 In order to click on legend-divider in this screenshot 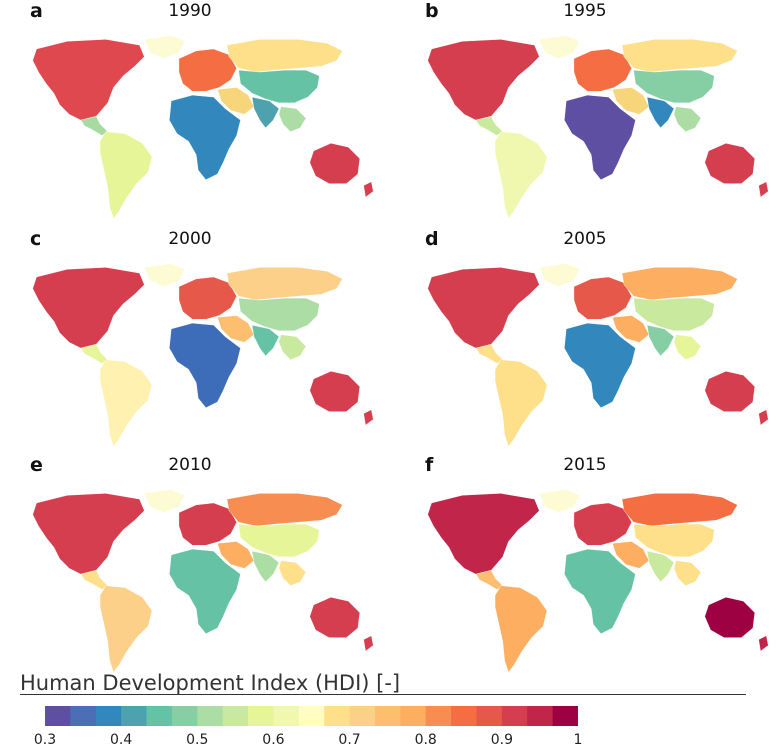, I will do `click(383, 694)`.